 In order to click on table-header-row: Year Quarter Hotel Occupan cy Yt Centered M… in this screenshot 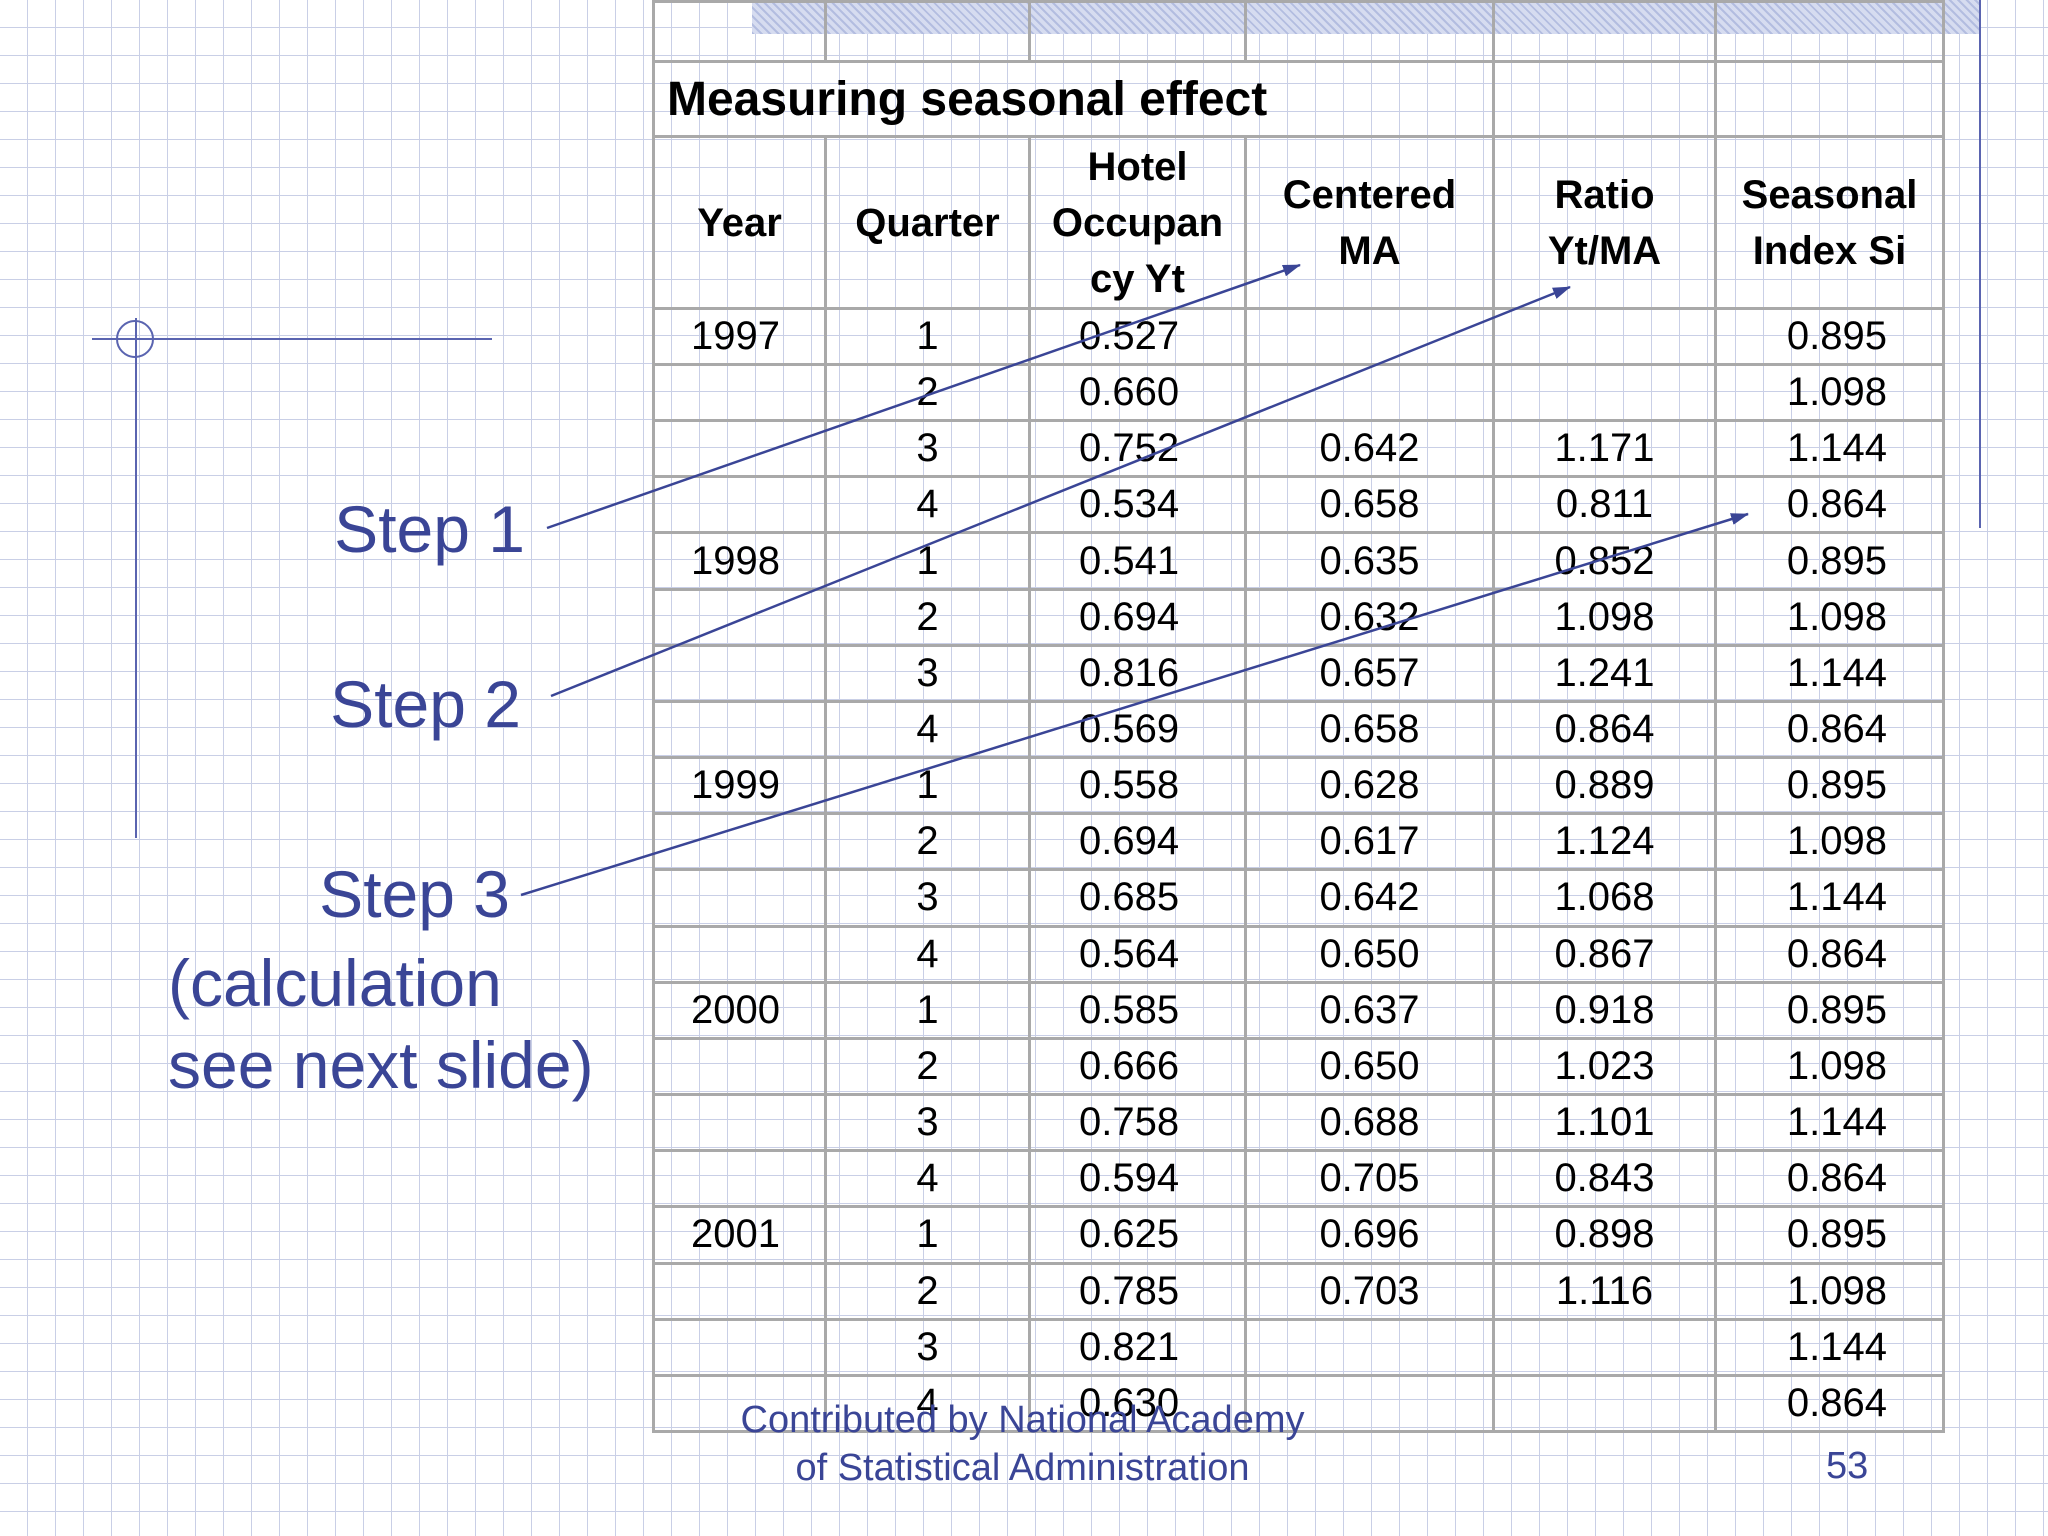, I will do `click(1298, 222)`.